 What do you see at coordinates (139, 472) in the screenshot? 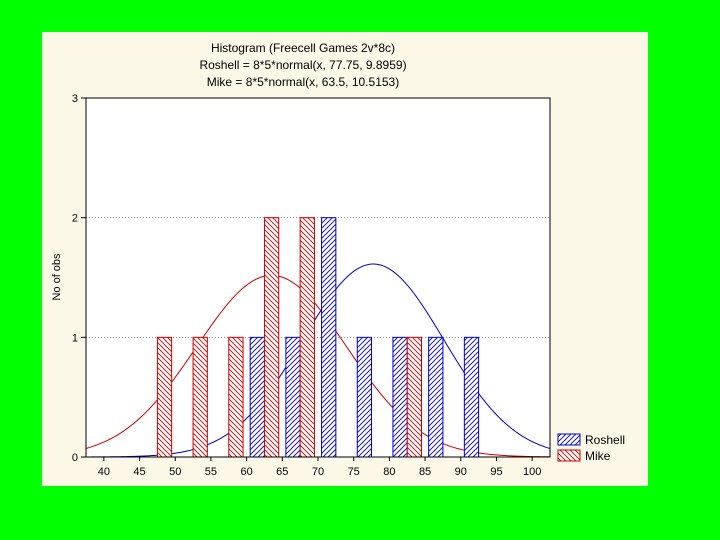
I see `x-tick-label-45: 45` at bounding box center [139, 472].